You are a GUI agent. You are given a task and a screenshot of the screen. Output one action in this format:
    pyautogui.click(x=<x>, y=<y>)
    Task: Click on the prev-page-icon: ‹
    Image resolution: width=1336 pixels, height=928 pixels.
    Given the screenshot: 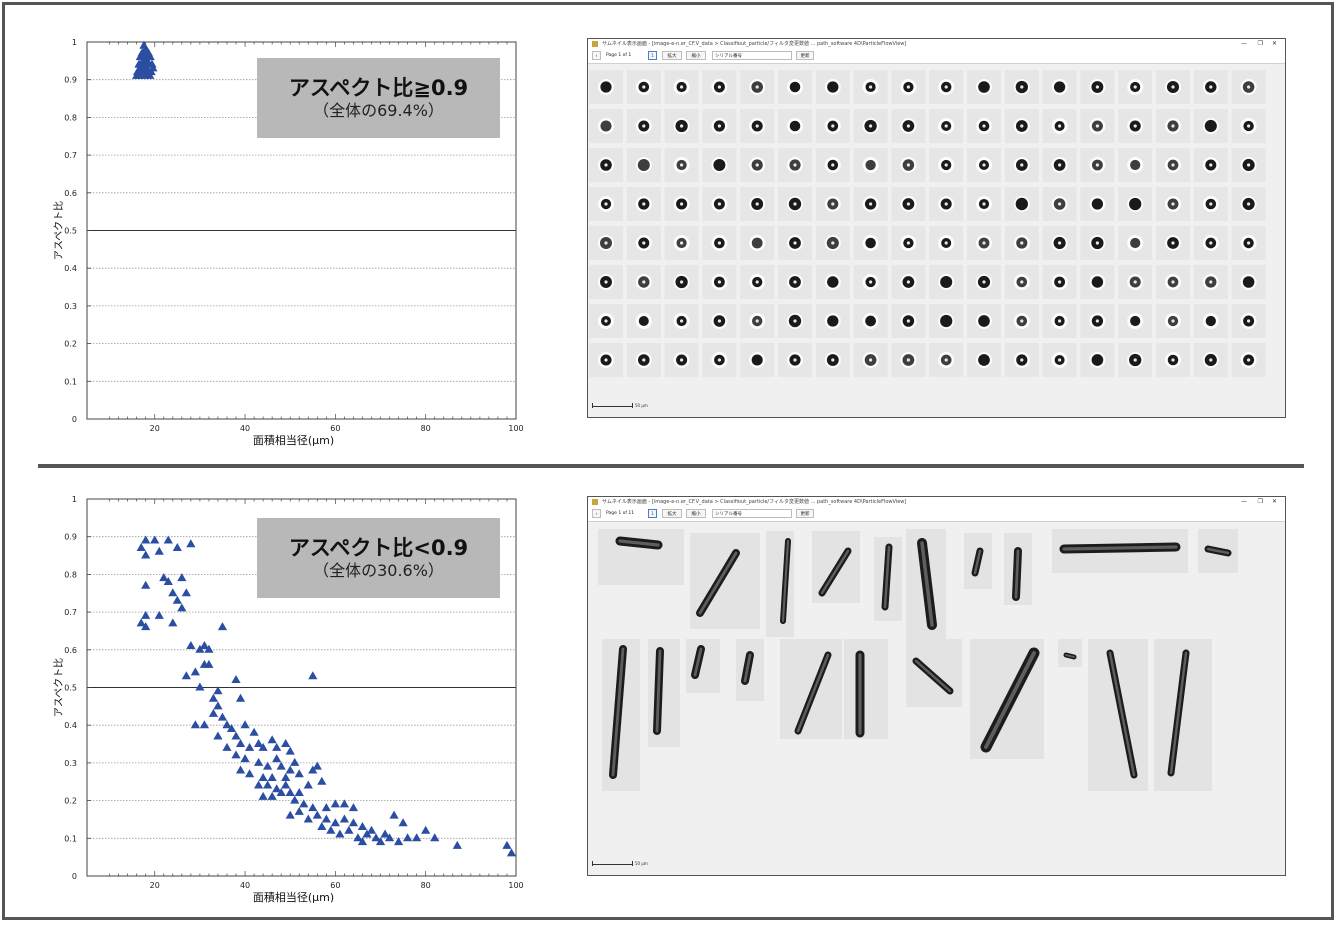 What is the action you would take?
    pyautogui.click(x=596, y=513)
    